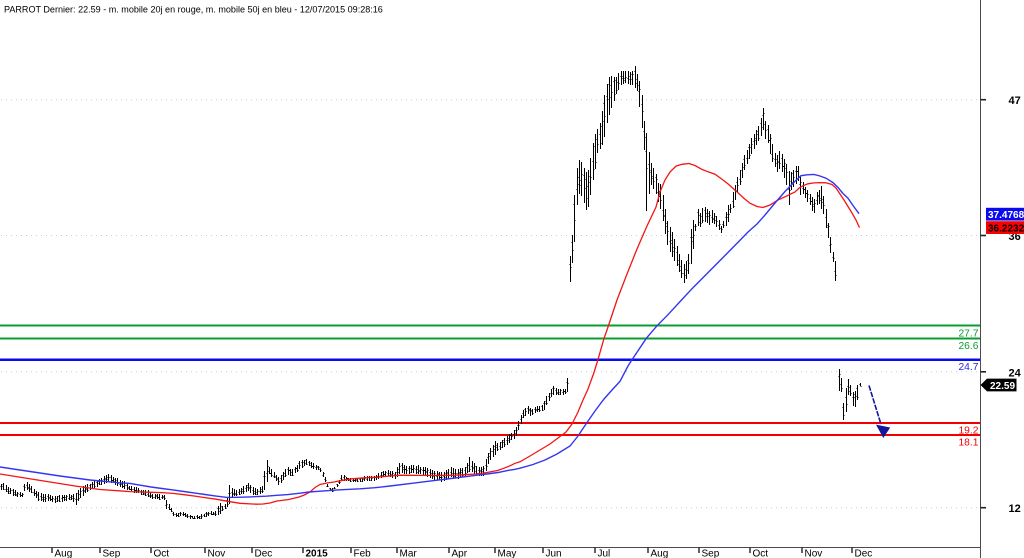  I want to click on svg-text: 47, so click(1015, 101).